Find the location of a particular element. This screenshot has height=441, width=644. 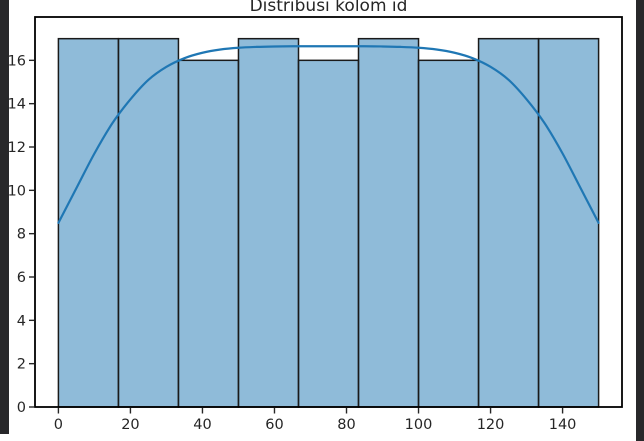

x-tick-label: 120 is located at coordinates (491, 425).